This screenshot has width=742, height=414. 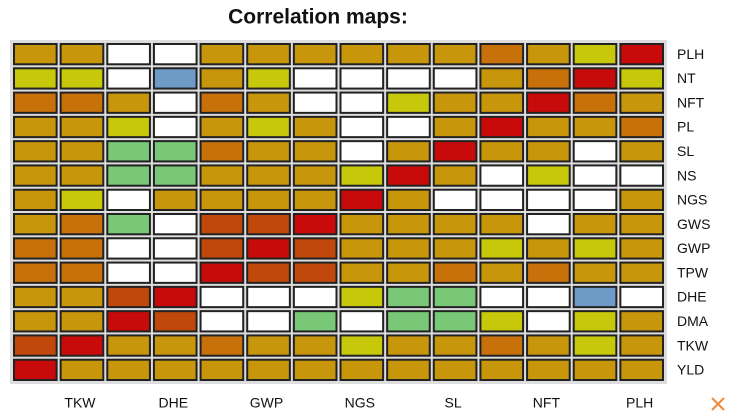 I want to click on x-tick-label: TKW, so click(x=80, y=403).